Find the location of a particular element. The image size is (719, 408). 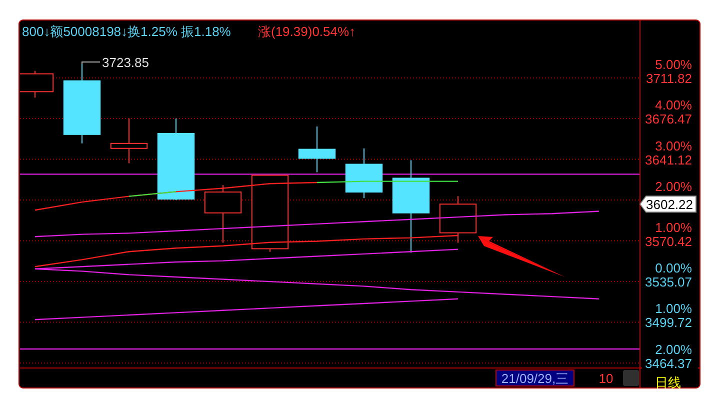

text: 3602.22 is located at coordinates (669, 204).